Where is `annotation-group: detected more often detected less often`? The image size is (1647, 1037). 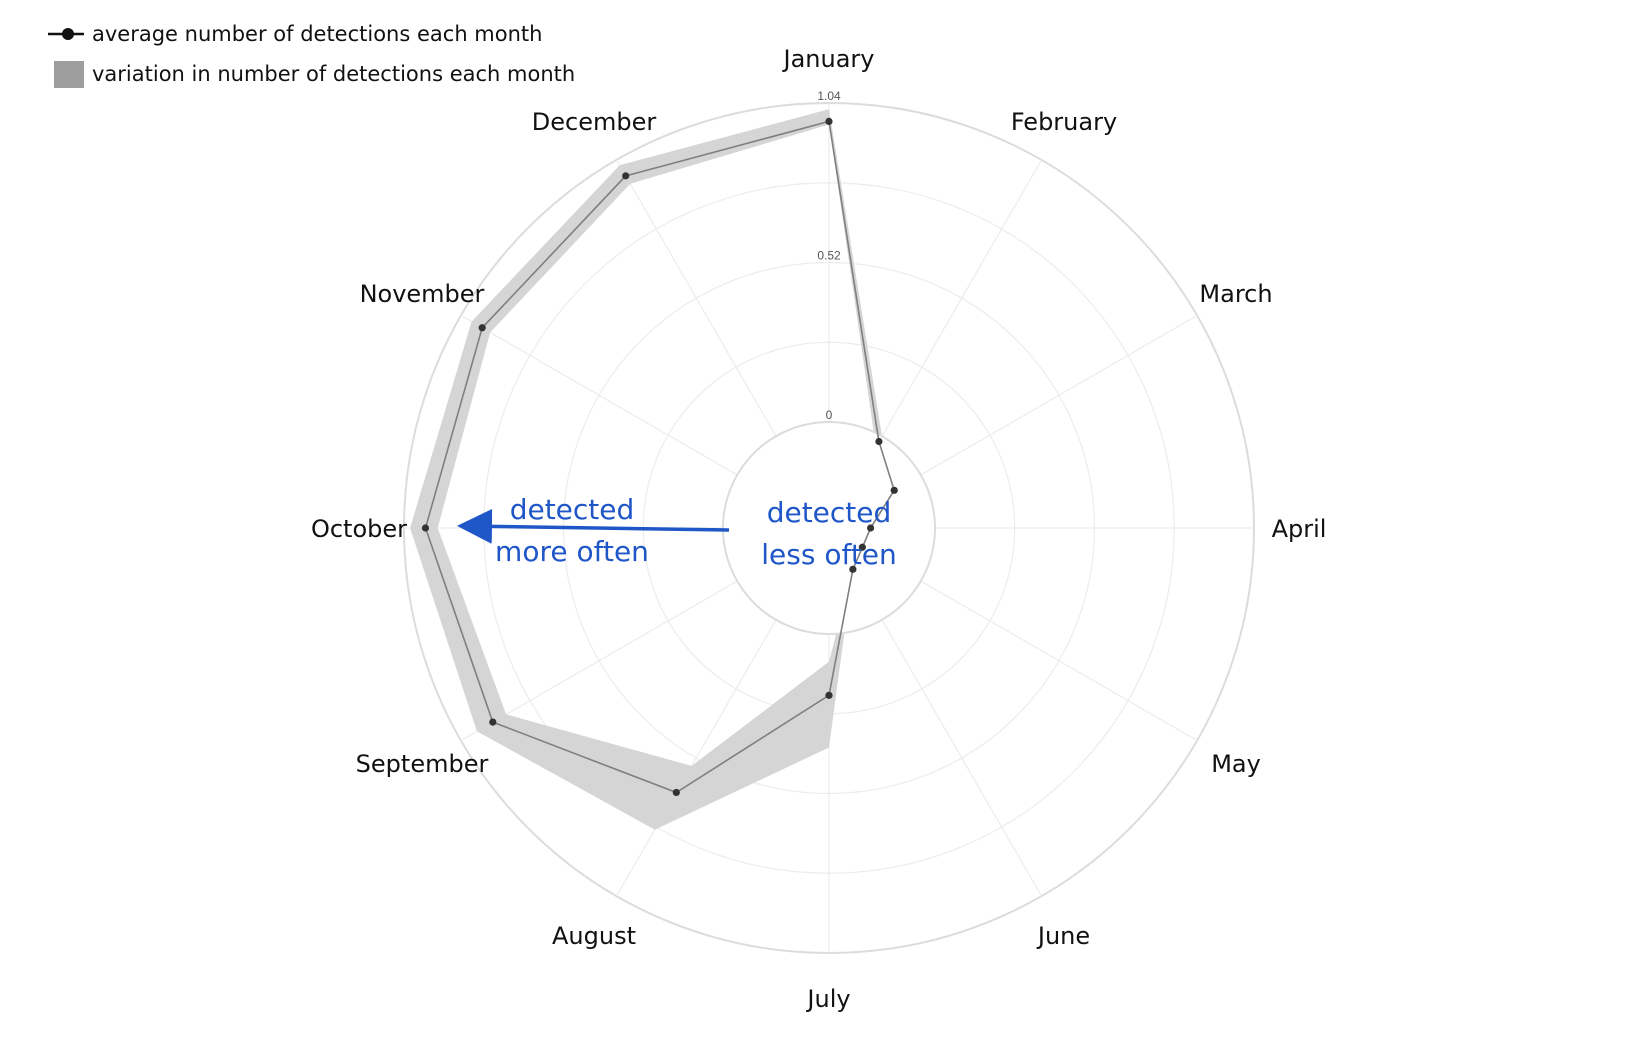 annotation-group: detected more often detected less often is located at coordinates (677, 532).